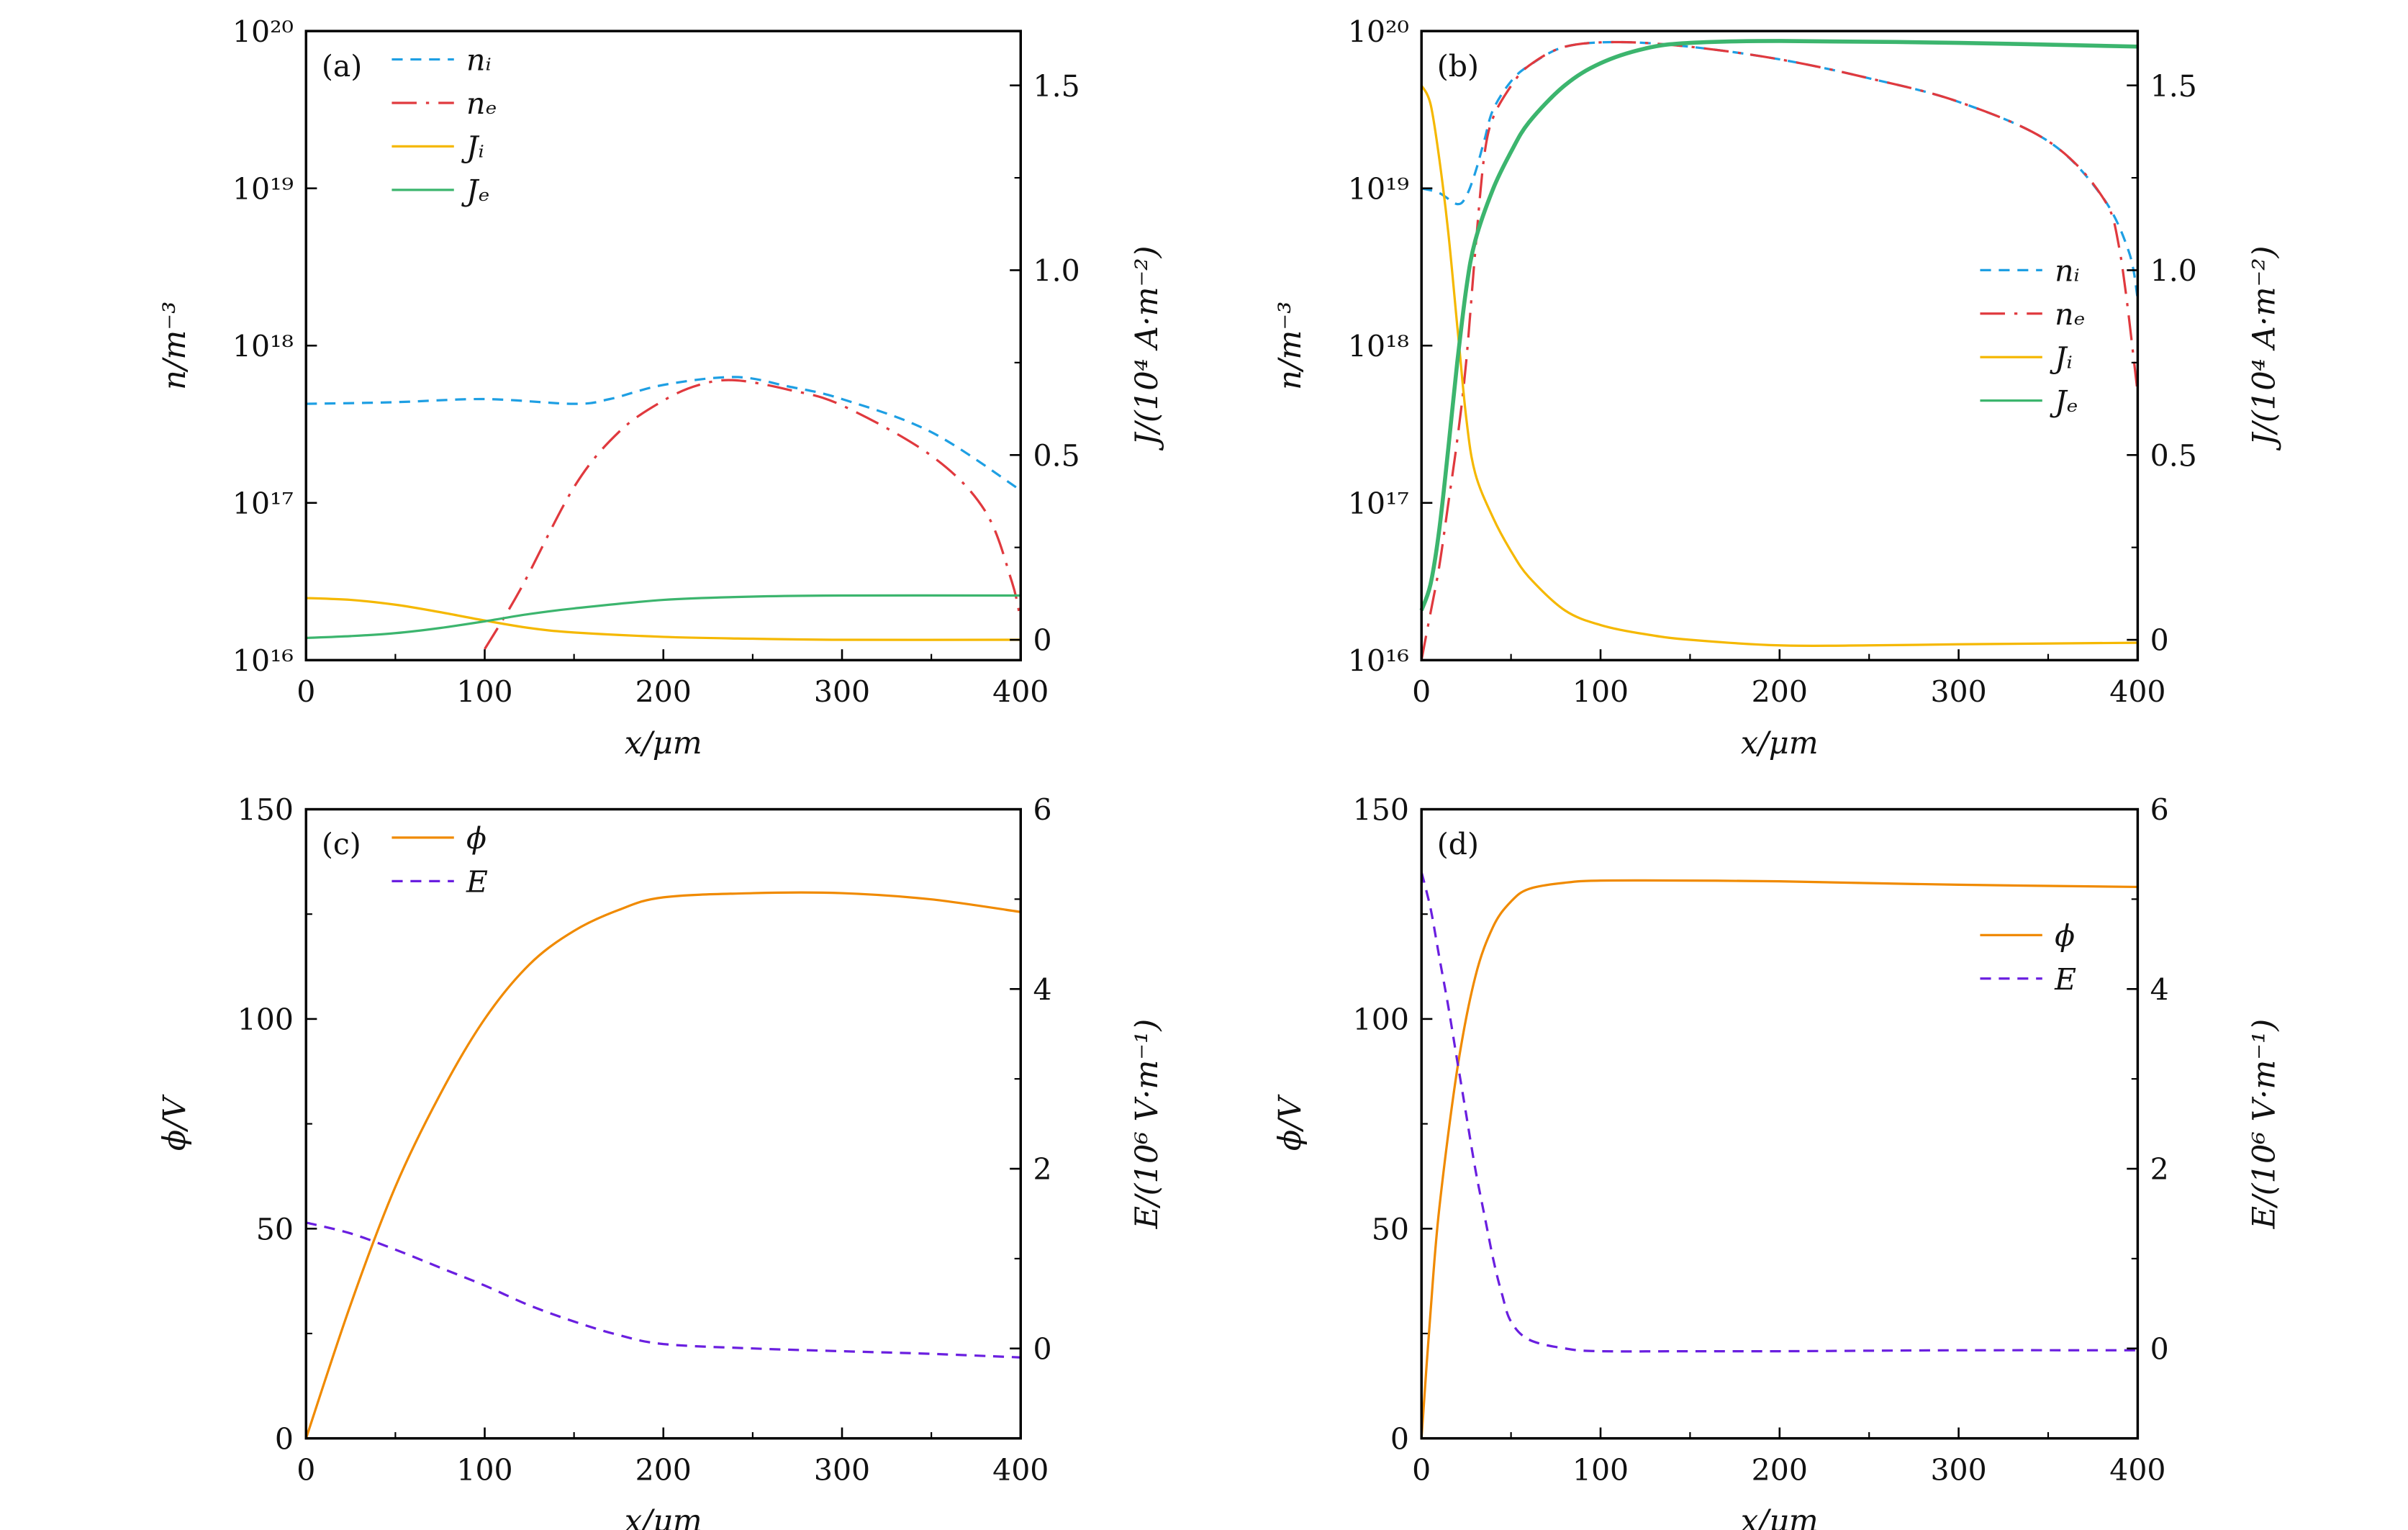  Describe the element at coordinates (1290, 1122) in the screenshot. I see `y-axis-label: ϕ/V` at that location.